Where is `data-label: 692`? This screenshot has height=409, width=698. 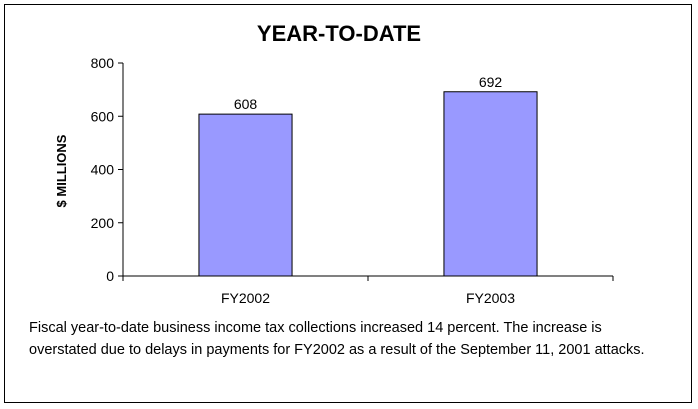 data-label: 692 is located at coordinates (491, 82).